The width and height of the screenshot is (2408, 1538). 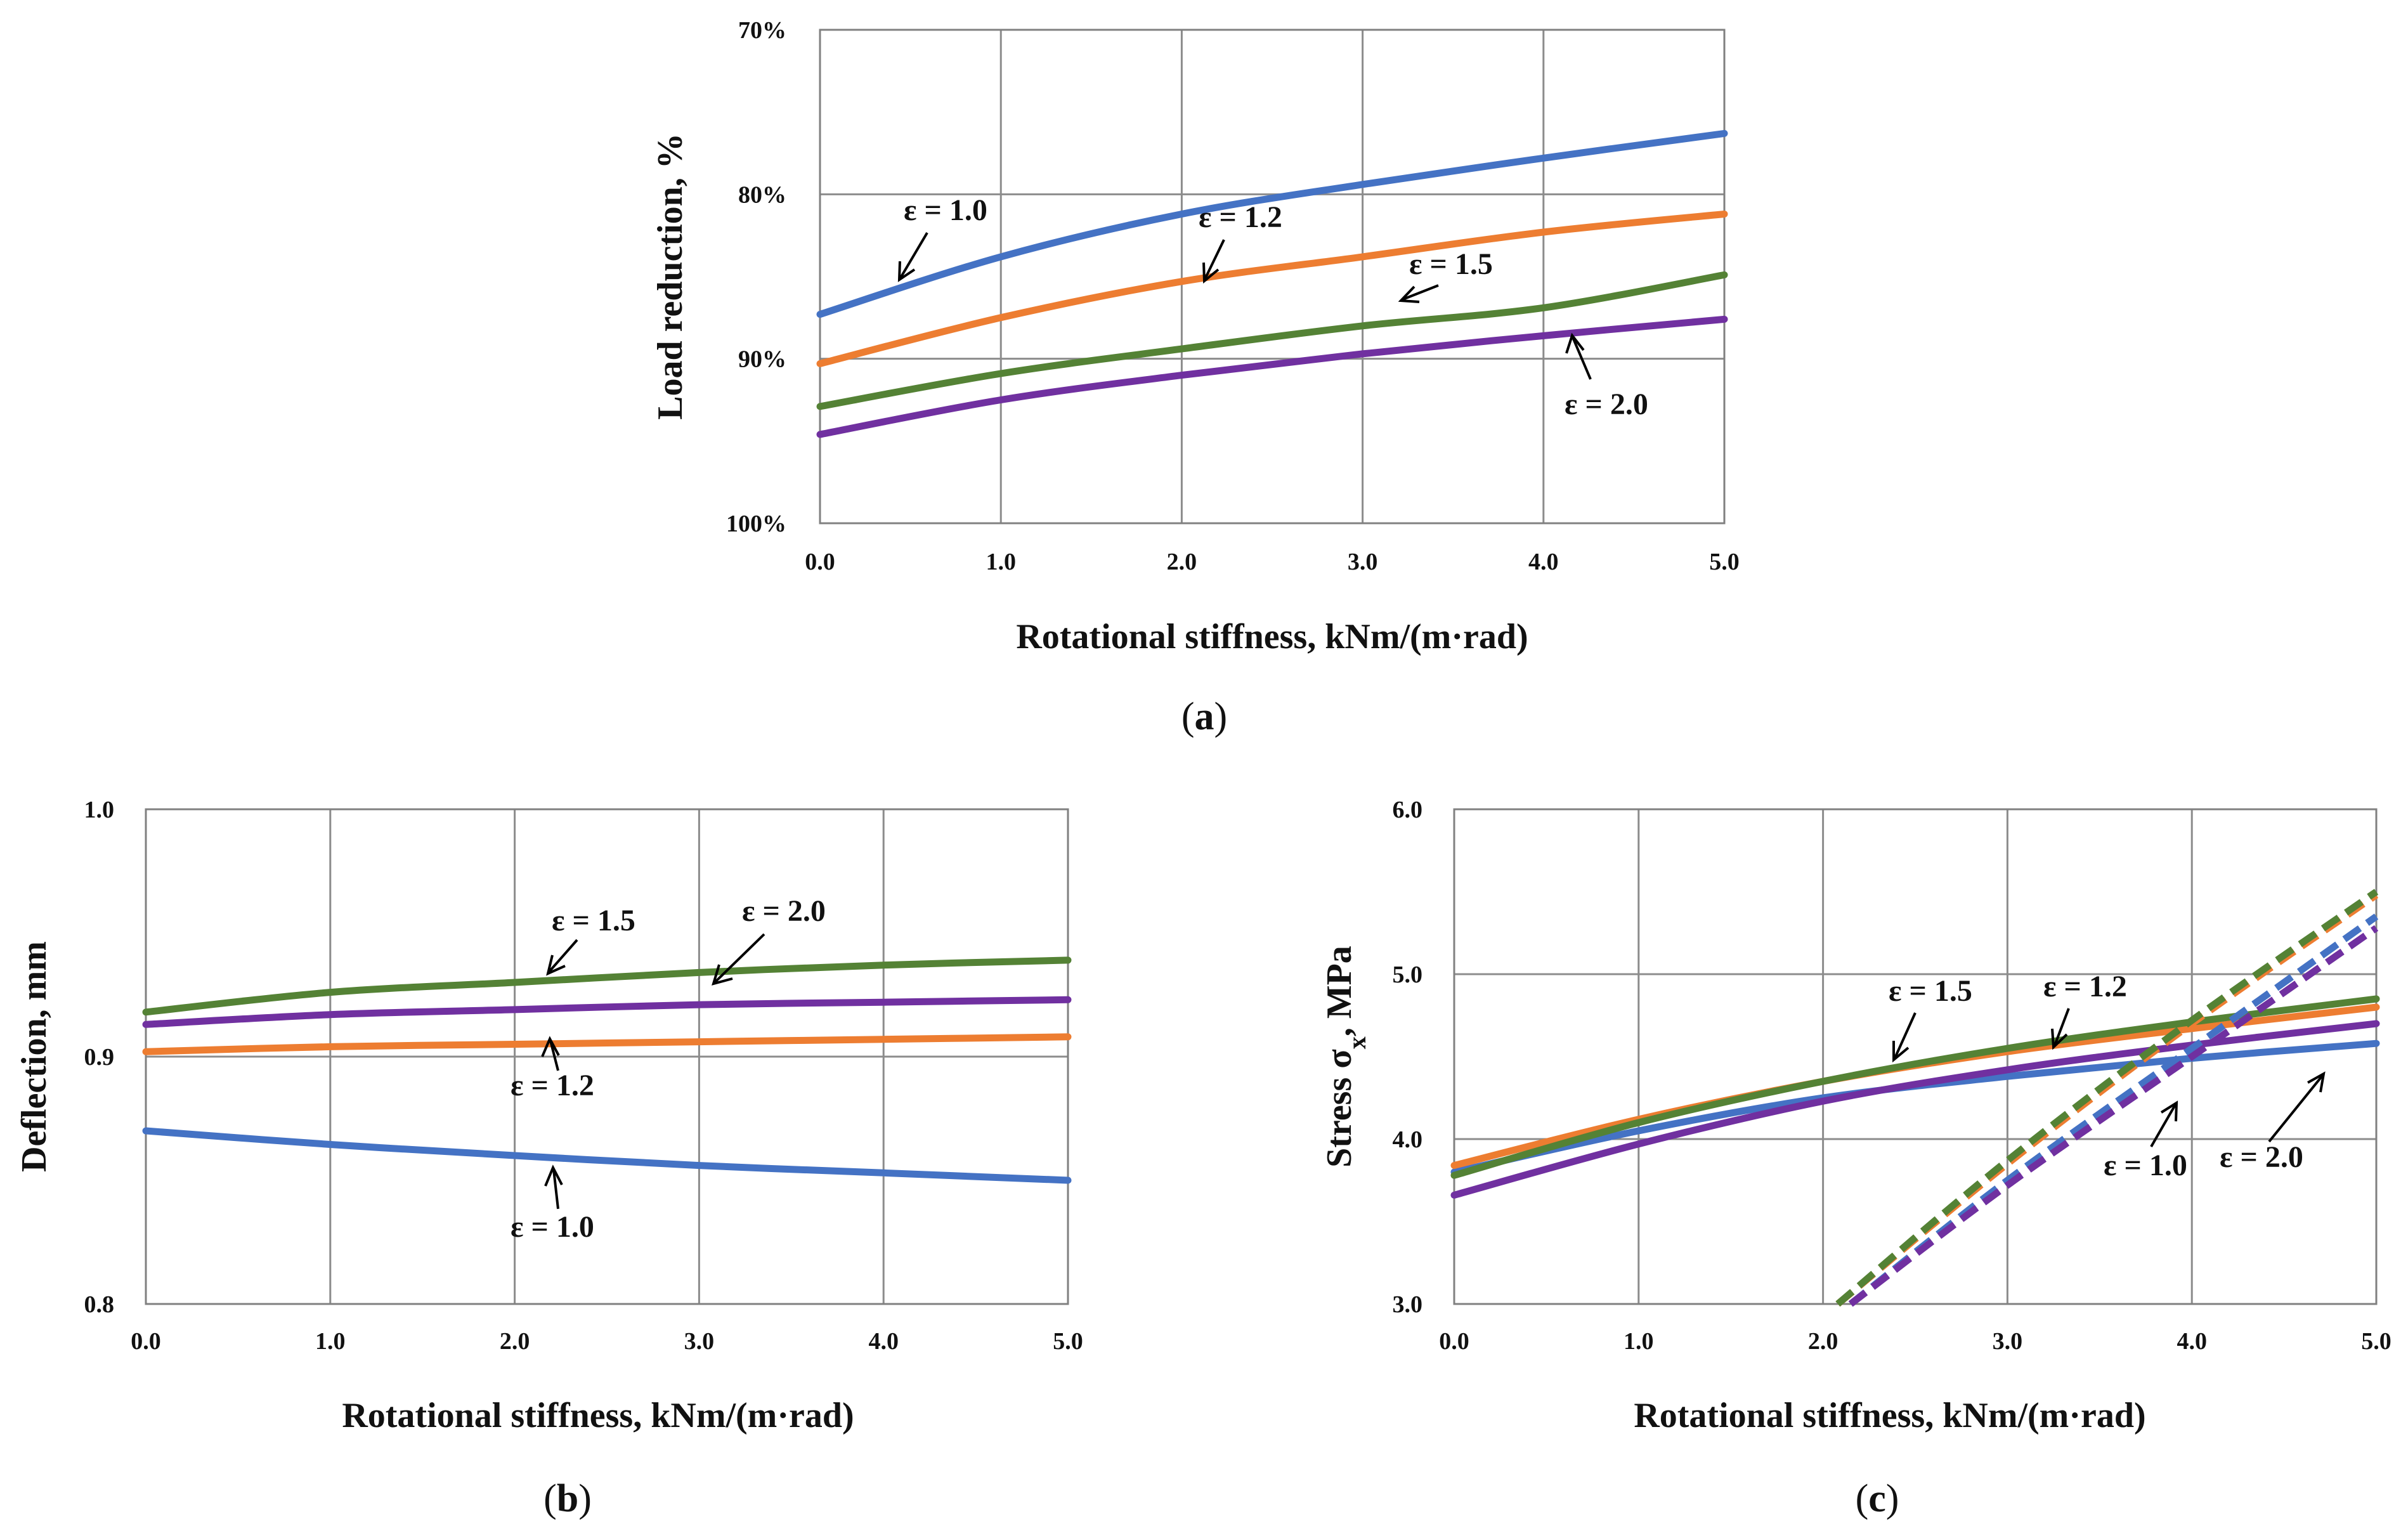 I want to click on y-tick-label: 90%, so click(x=762, y=359).